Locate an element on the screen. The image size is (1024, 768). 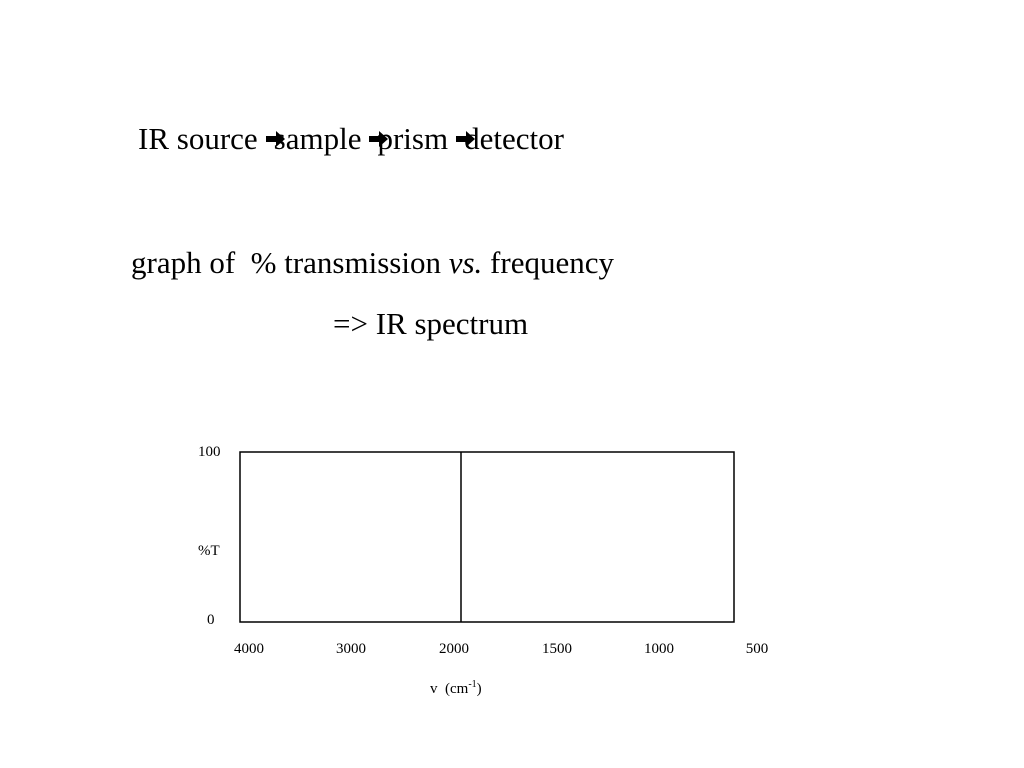
x-axis-label-close: ) is located at coordinates (479, 689).